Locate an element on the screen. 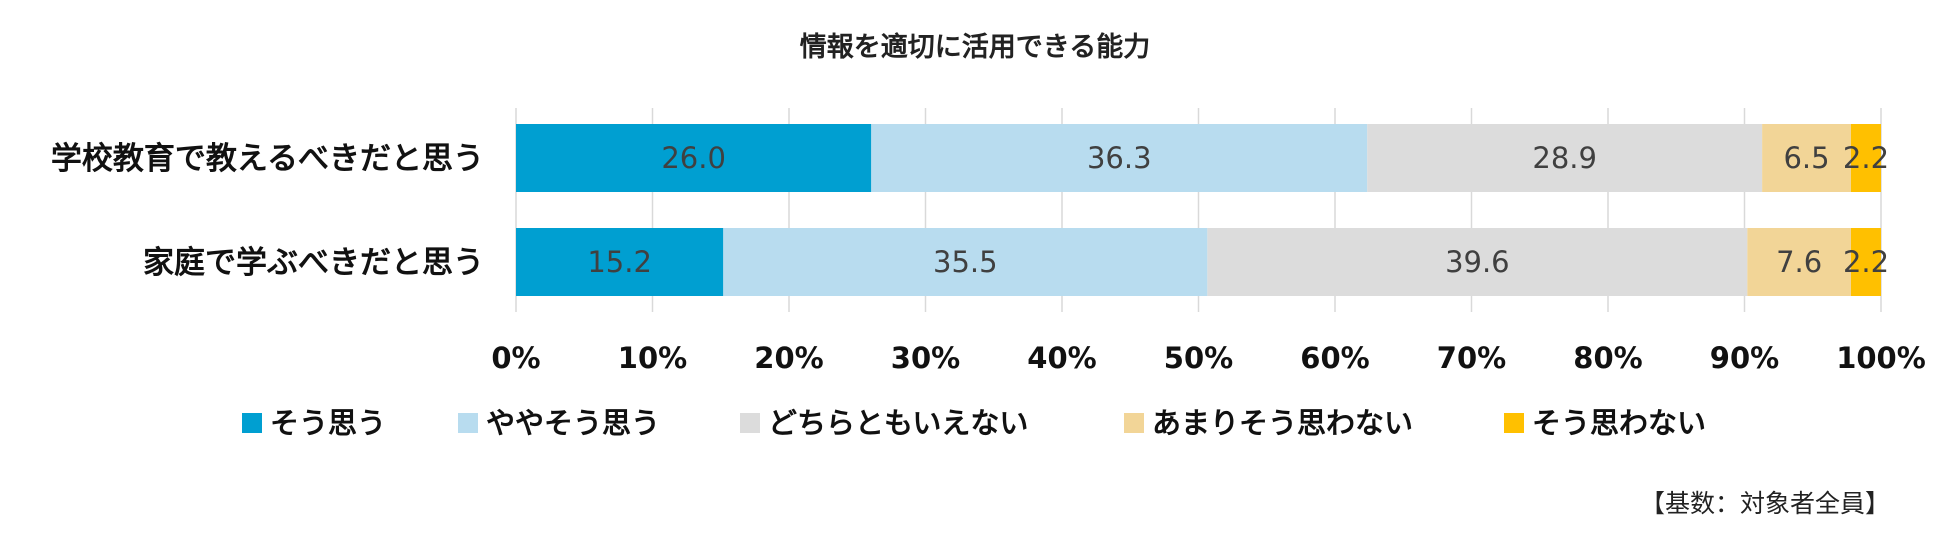  x-tick-label: 70% is located at coordinates (1471, 358).